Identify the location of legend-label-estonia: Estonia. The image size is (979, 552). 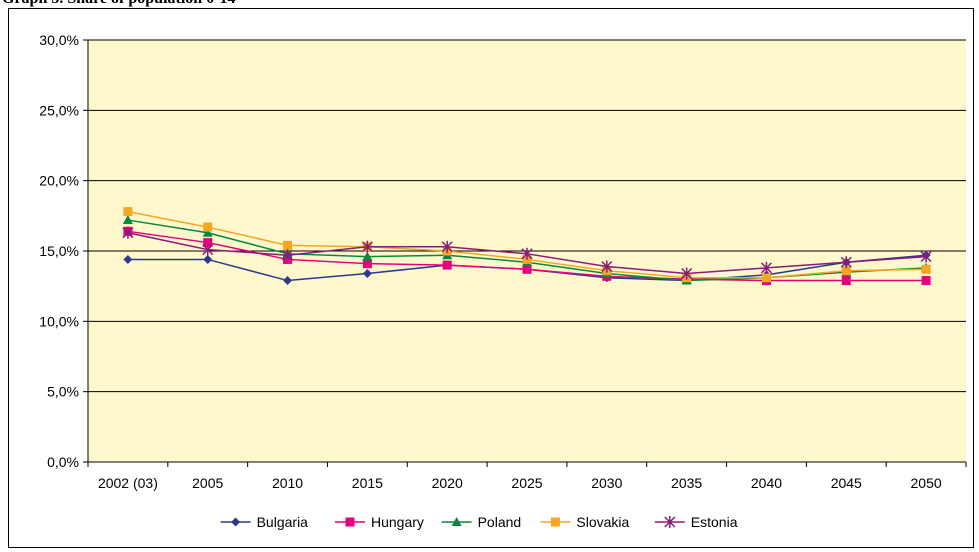
(714, 522).